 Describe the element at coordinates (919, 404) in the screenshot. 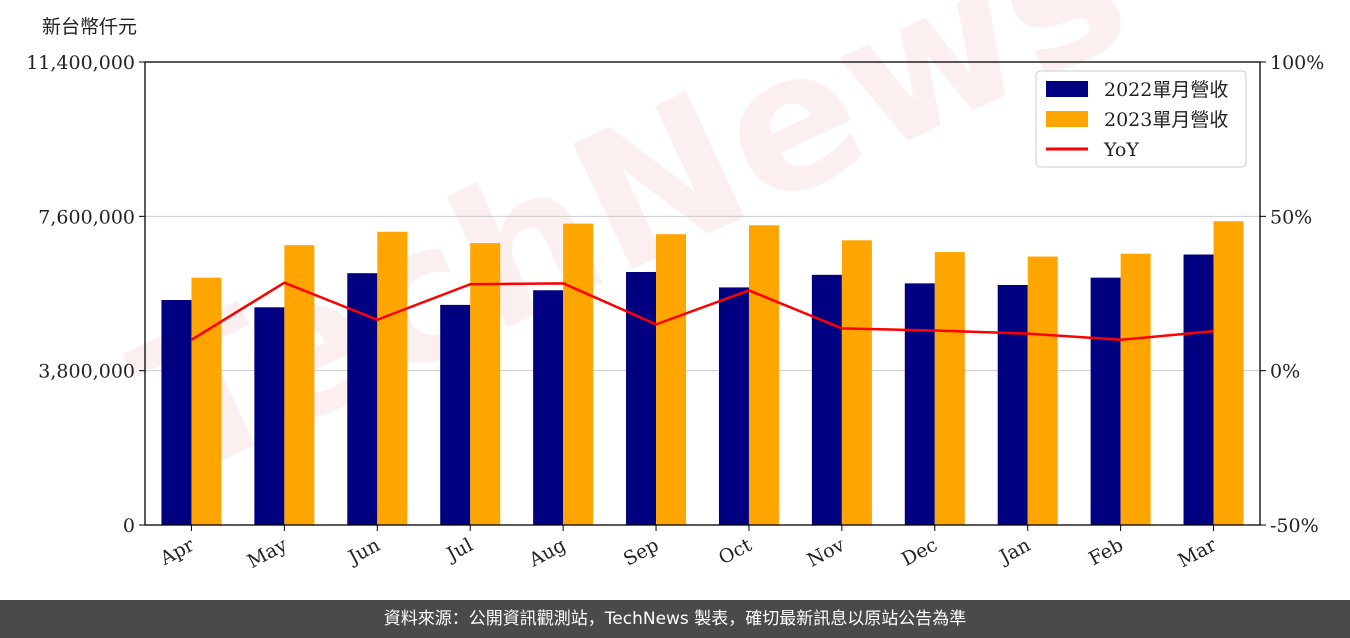

I see `bar-2022-Dec` at that location.